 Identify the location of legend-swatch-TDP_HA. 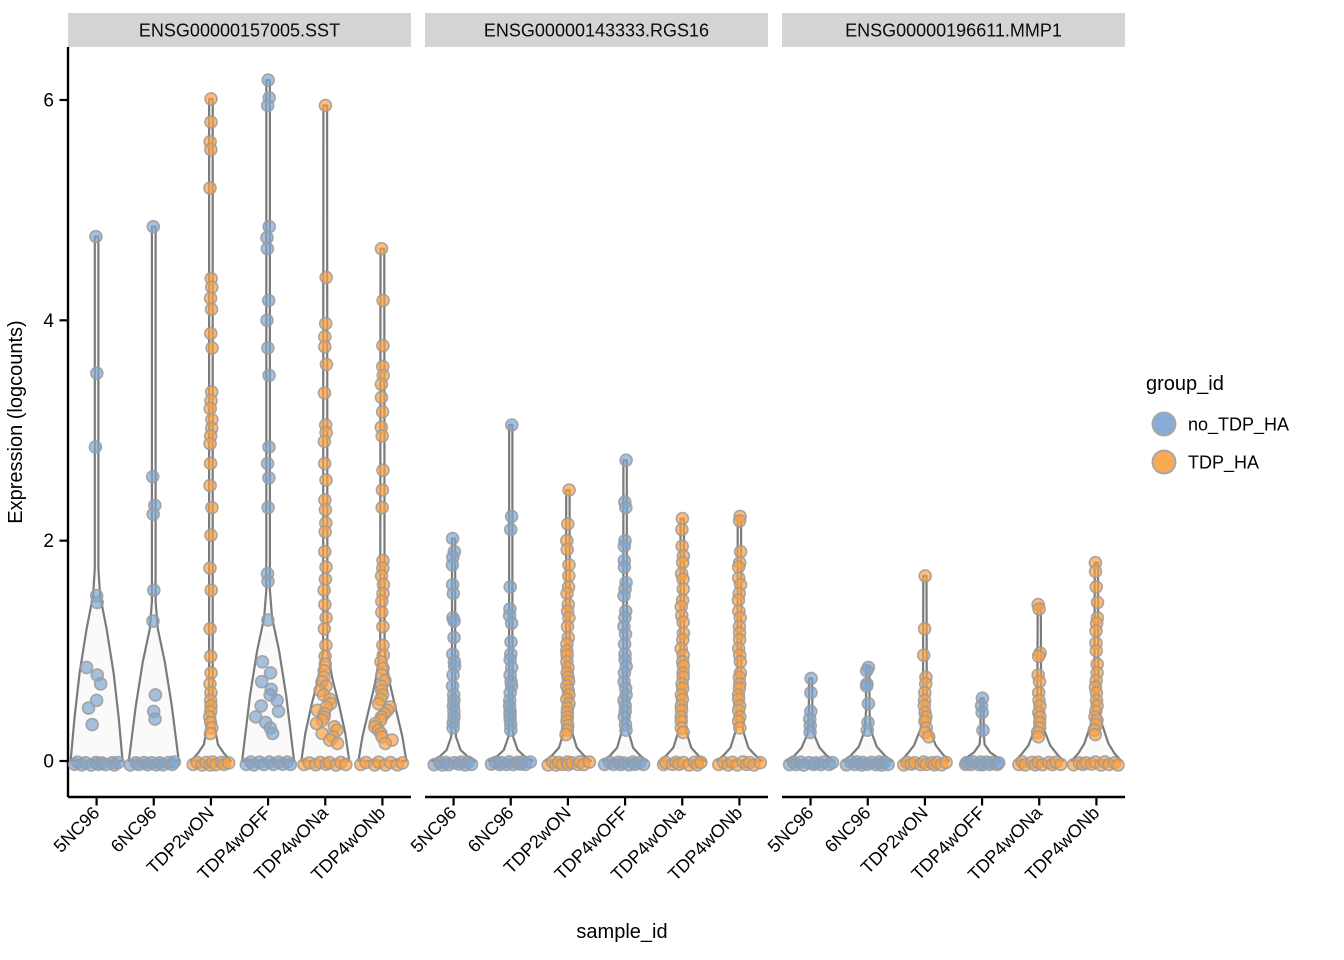
(1164, 462).